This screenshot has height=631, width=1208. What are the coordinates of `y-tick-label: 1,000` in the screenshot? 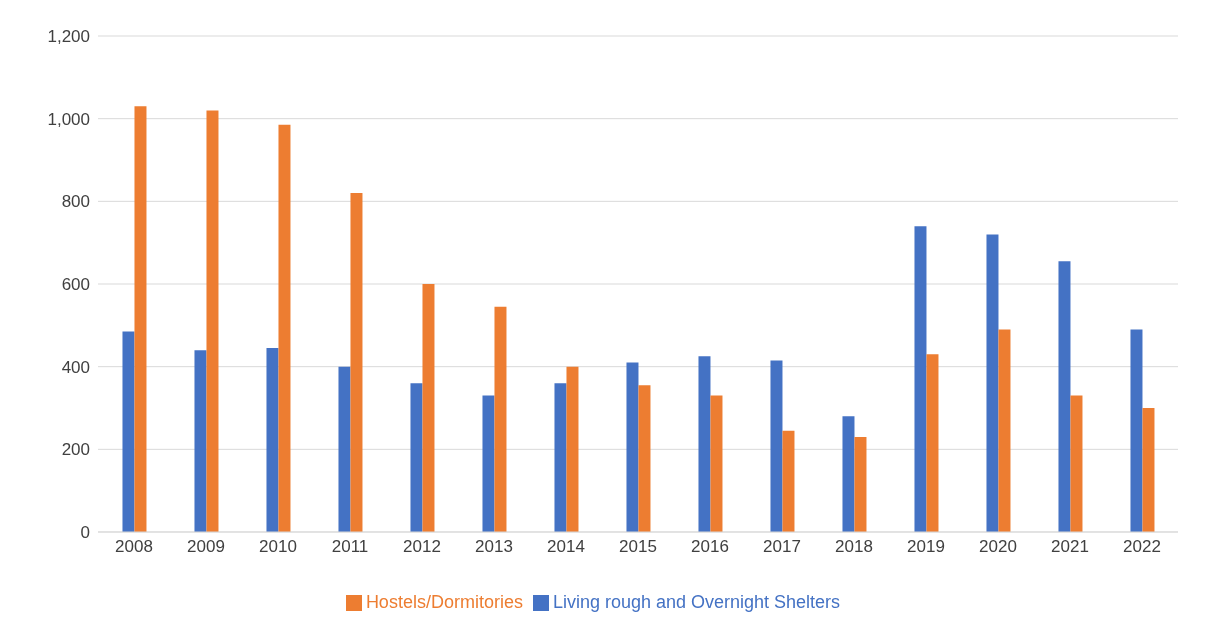 It's located at (68, 119).